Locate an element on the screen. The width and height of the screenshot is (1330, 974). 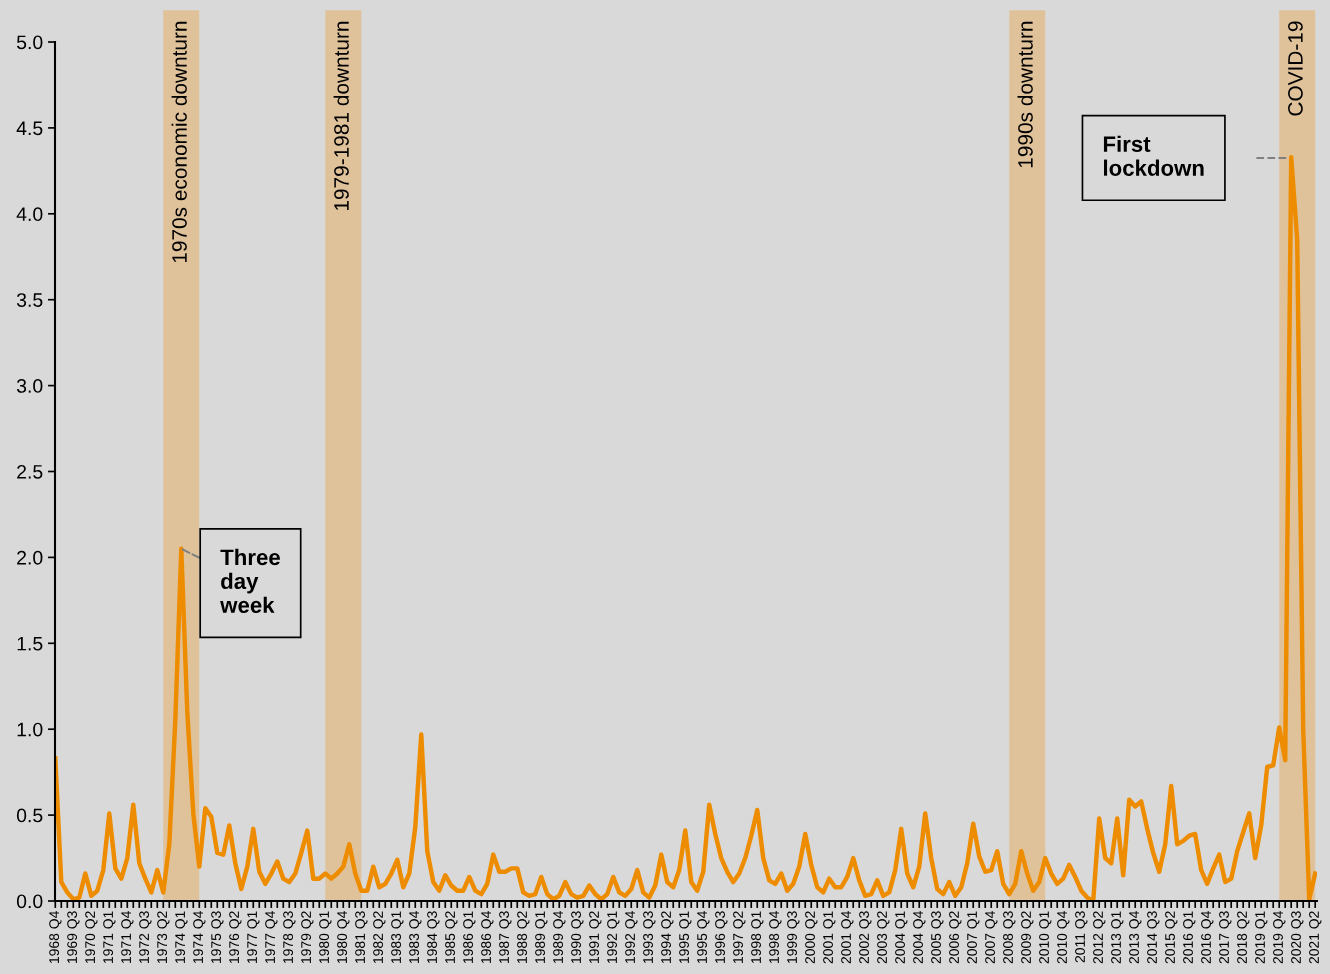
x-tick-label: 2013 Q1 is located at coordinates (1117, 937).